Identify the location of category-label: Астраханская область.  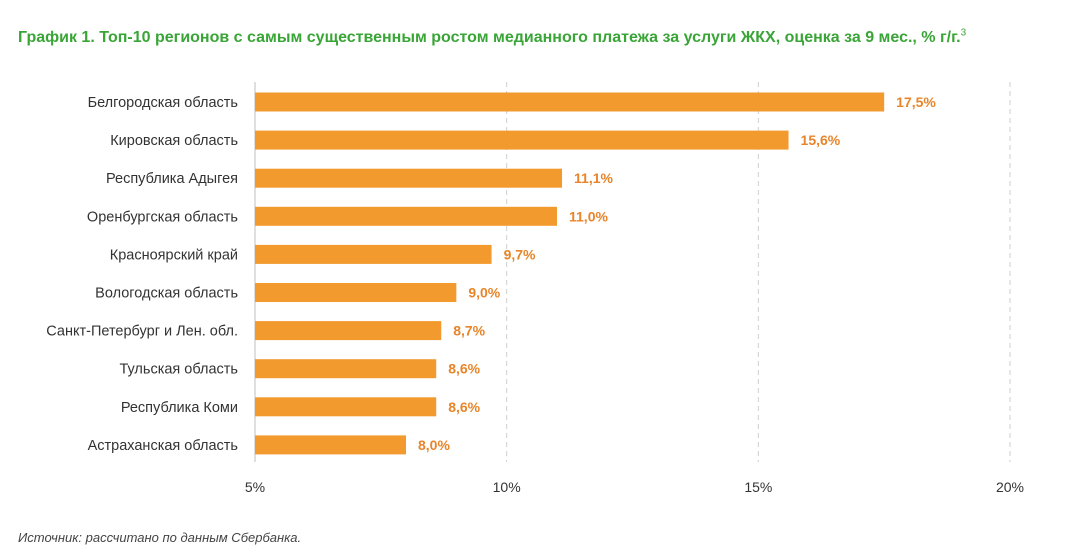
(163, 446).